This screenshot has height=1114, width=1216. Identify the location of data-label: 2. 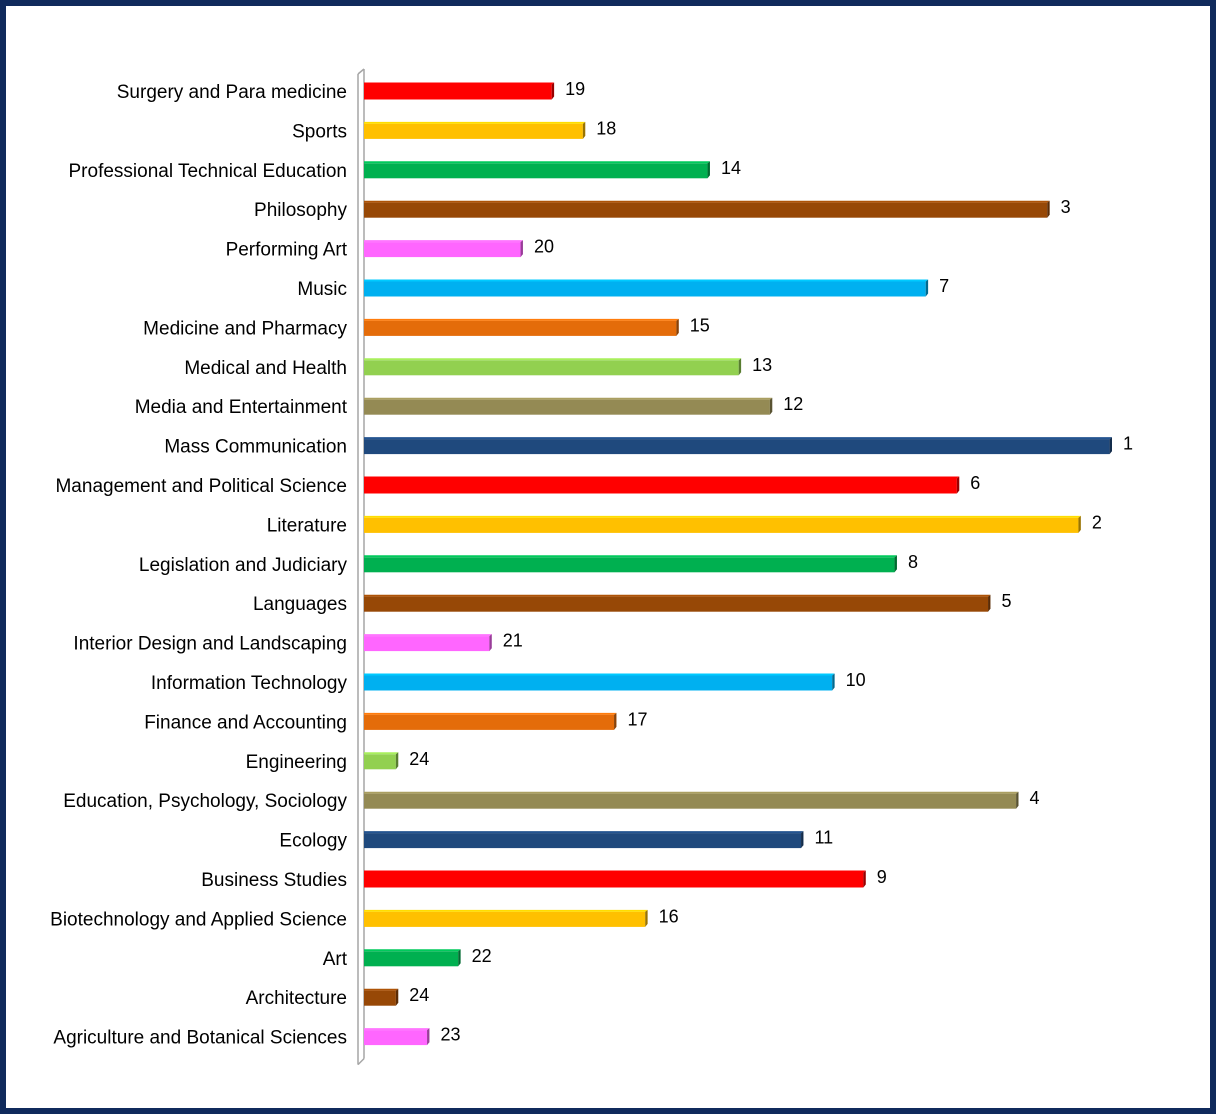
(1097, 522).